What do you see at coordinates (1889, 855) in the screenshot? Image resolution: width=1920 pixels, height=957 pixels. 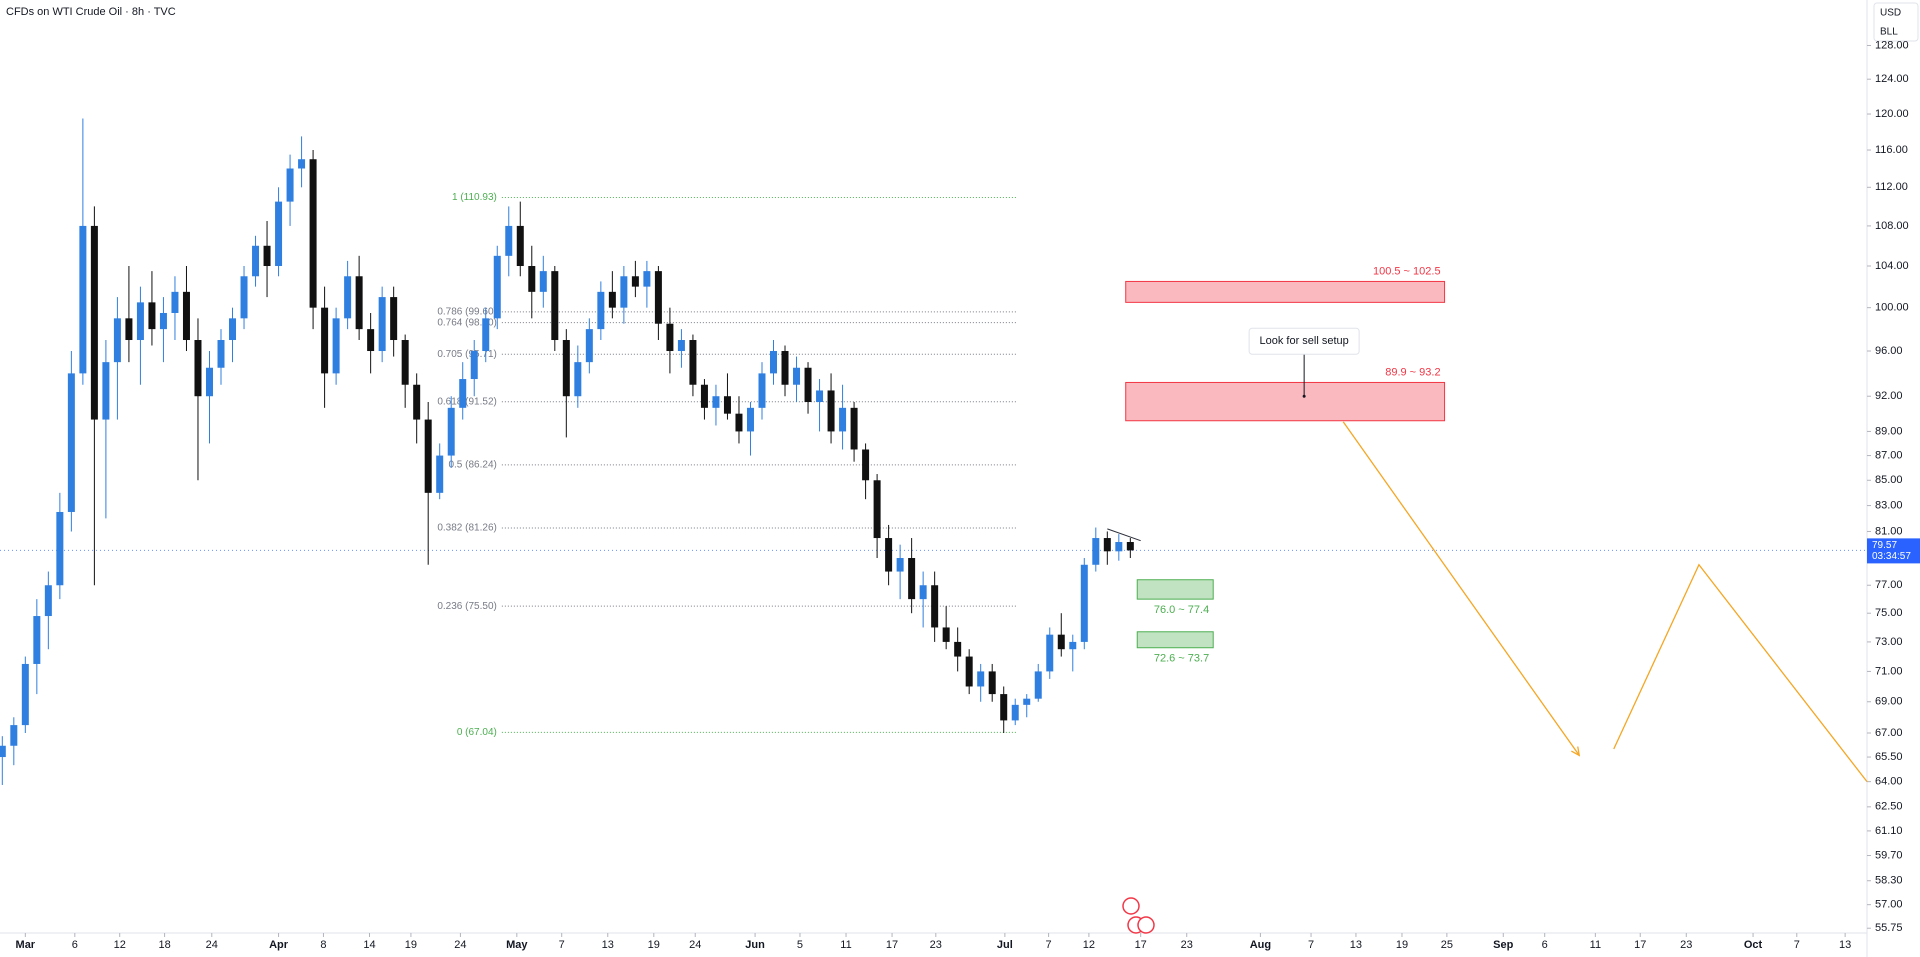 I see `y-tick-label: 59.70` at bounding box center [1889, 855].